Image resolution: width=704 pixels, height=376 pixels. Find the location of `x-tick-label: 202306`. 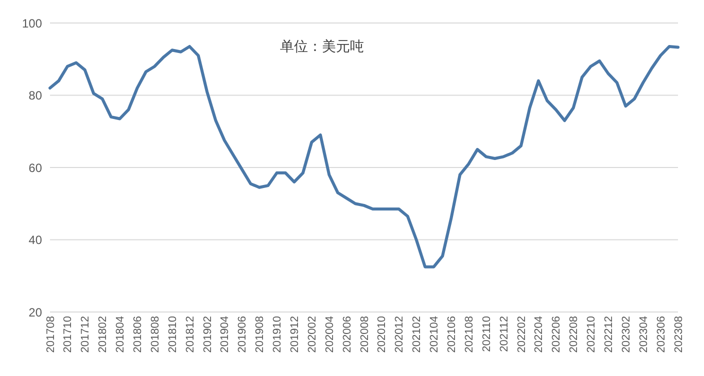

x-tick-label: 202306 is located at coordinates (661, 334).